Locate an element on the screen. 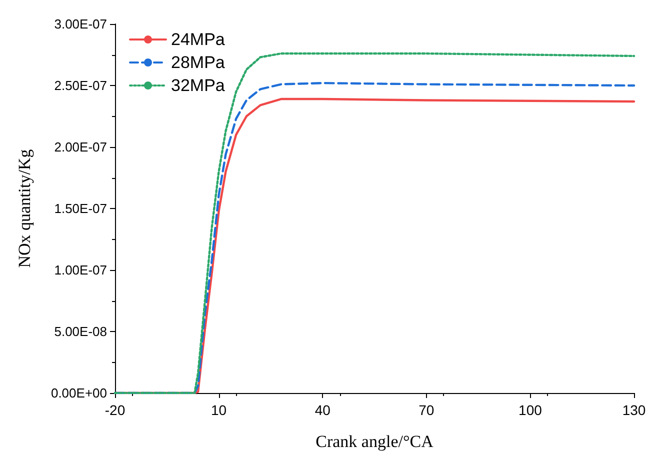  y-tick-label: 2.50E-07 is located at coordinates (80, 85).